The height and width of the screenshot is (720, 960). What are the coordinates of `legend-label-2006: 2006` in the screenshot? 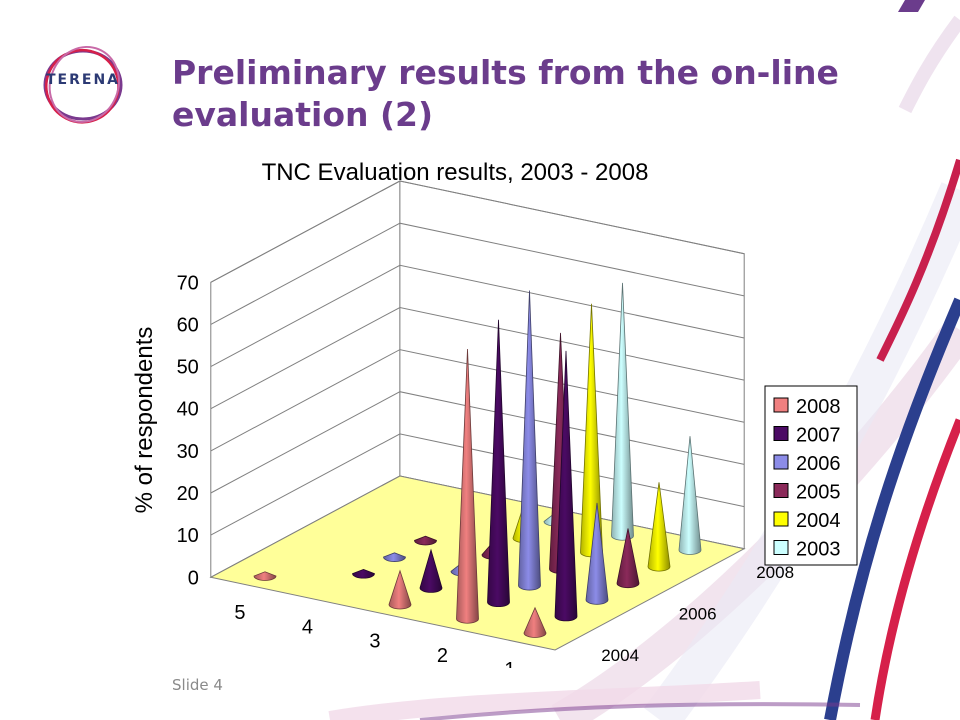 It's located at (818, 464).